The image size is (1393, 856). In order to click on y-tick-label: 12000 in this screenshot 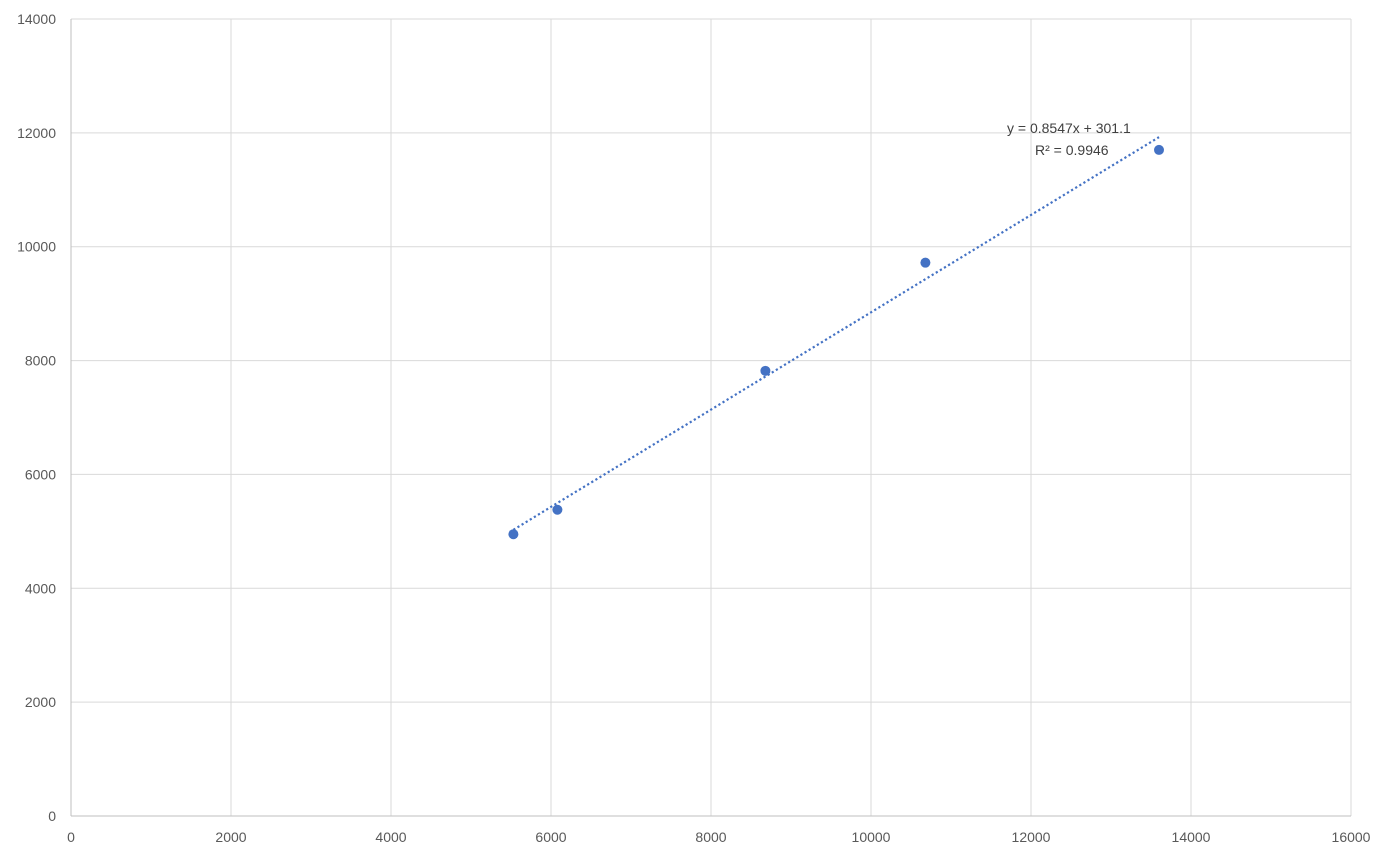, I will do `click(36, 133)`.